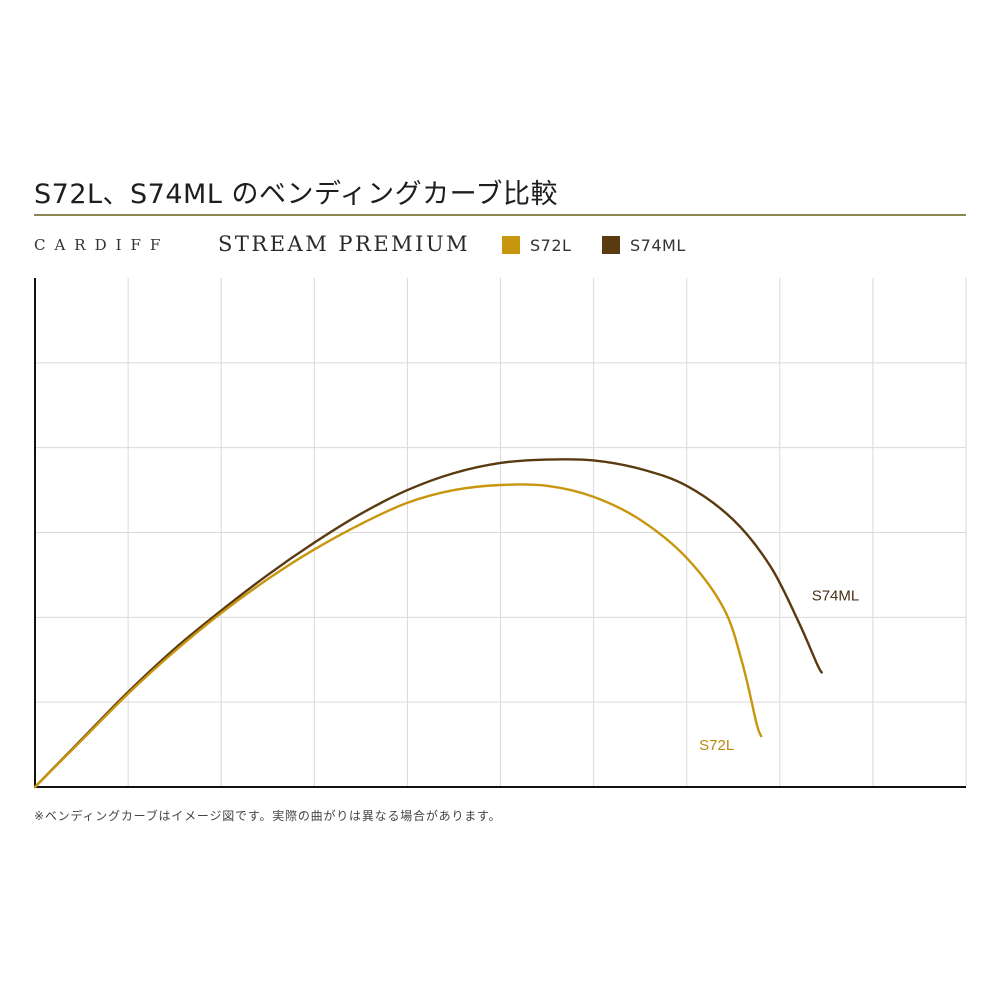  Describe the element at coordinates (500, 215) in the screenshot. I see `title-divider` at that location.